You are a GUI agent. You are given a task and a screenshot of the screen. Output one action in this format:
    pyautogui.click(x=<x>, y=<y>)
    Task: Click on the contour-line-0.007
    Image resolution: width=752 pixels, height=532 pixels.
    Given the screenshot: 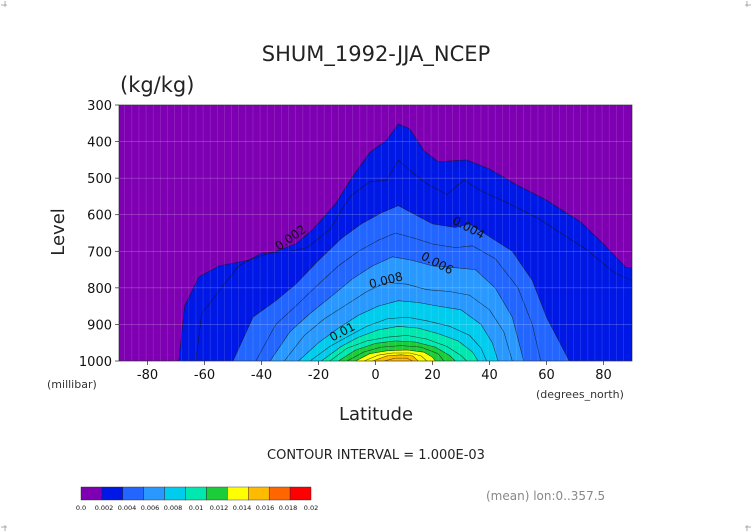 What is the action you would take?
    pyautogui.click(x=398, y=321)
    